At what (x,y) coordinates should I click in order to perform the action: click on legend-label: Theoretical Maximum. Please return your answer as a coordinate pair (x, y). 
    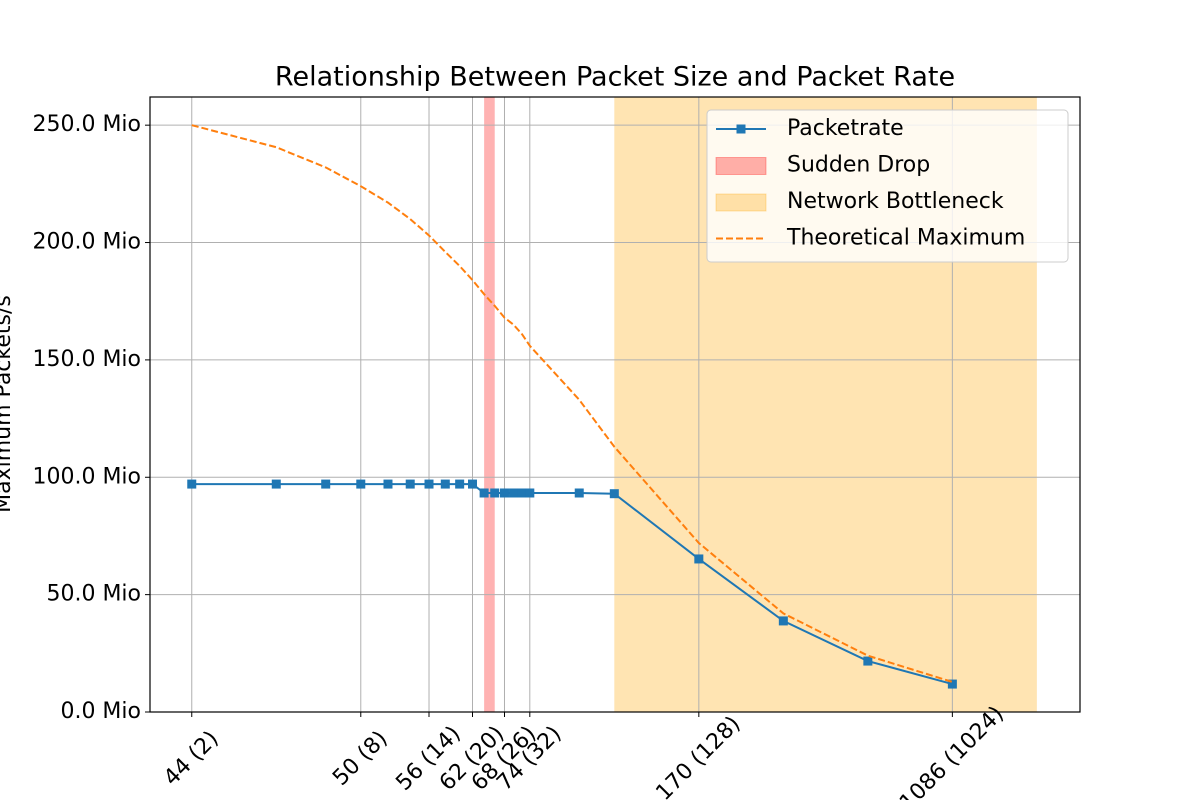
    Looking at the image, I should click on (905, 238).